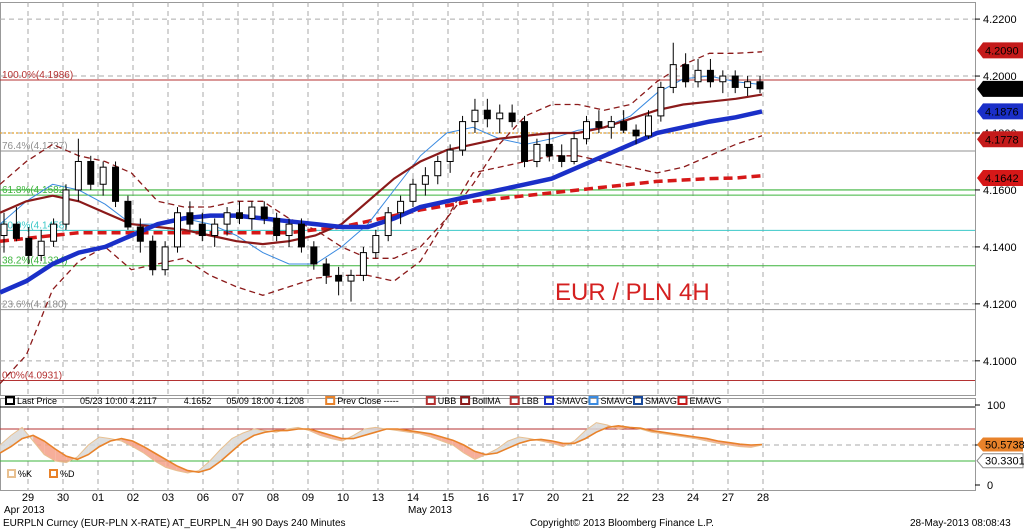 This screenshot has height=530, width=1024. What do you see at coordinates (990, 486) in the screenshot?
I see `osc-tick-label: 0` at bounding box center [990, 486].